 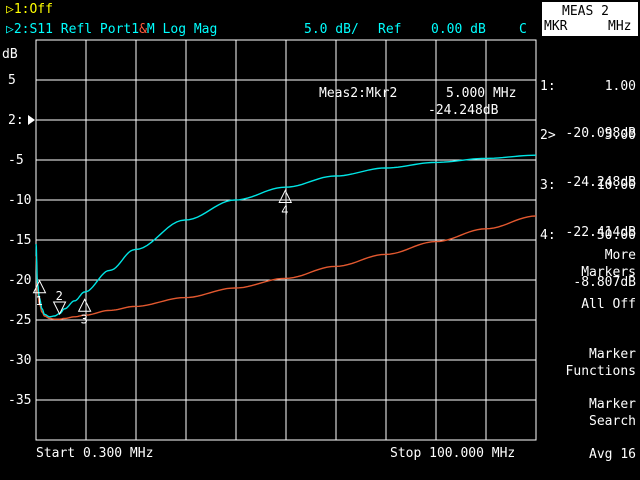 What do you see at coordinates (600, 133) in the screenshot?
I see `marker-value: -20.098dB` at bounding box center [600, 133].